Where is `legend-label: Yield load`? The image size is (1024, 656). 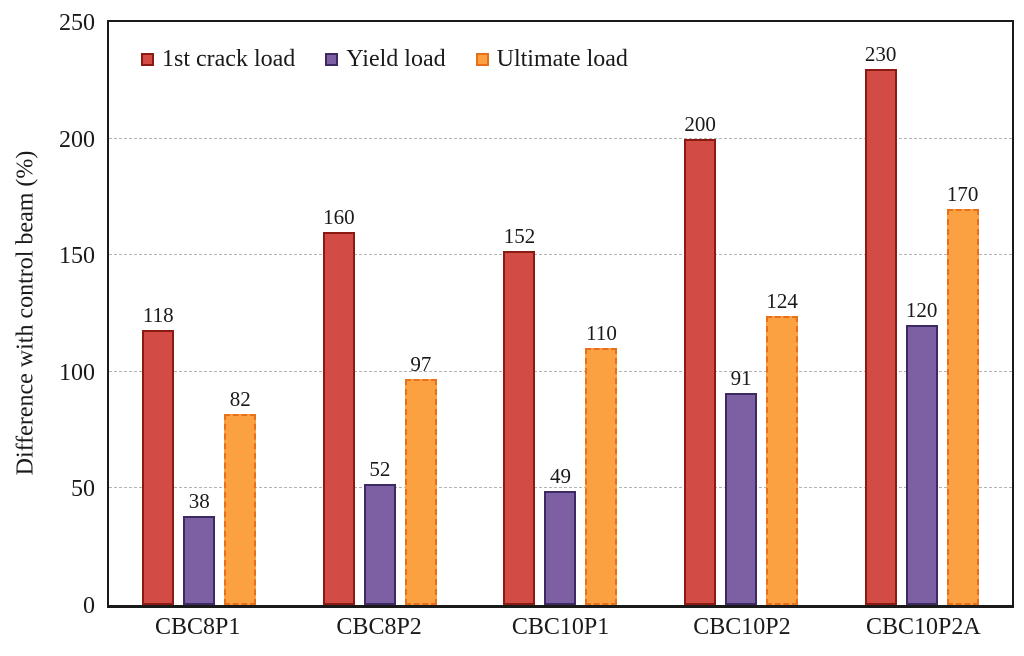 legend-label: Yield load is located at coordinates (396, 59).